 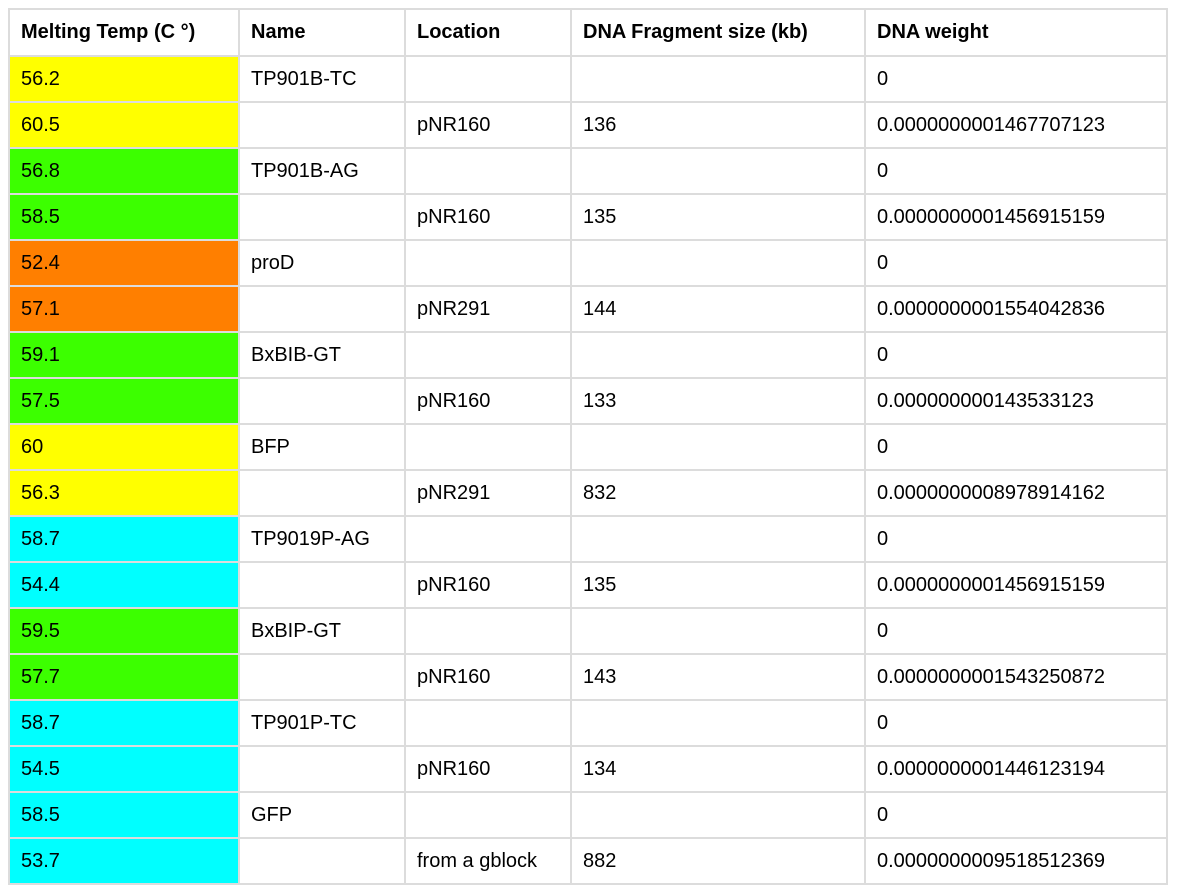 What do you see at coordinates (718, 309) in the screenshot?
I see `fragment-size-cell: 144` at bounding box center [718, 309].